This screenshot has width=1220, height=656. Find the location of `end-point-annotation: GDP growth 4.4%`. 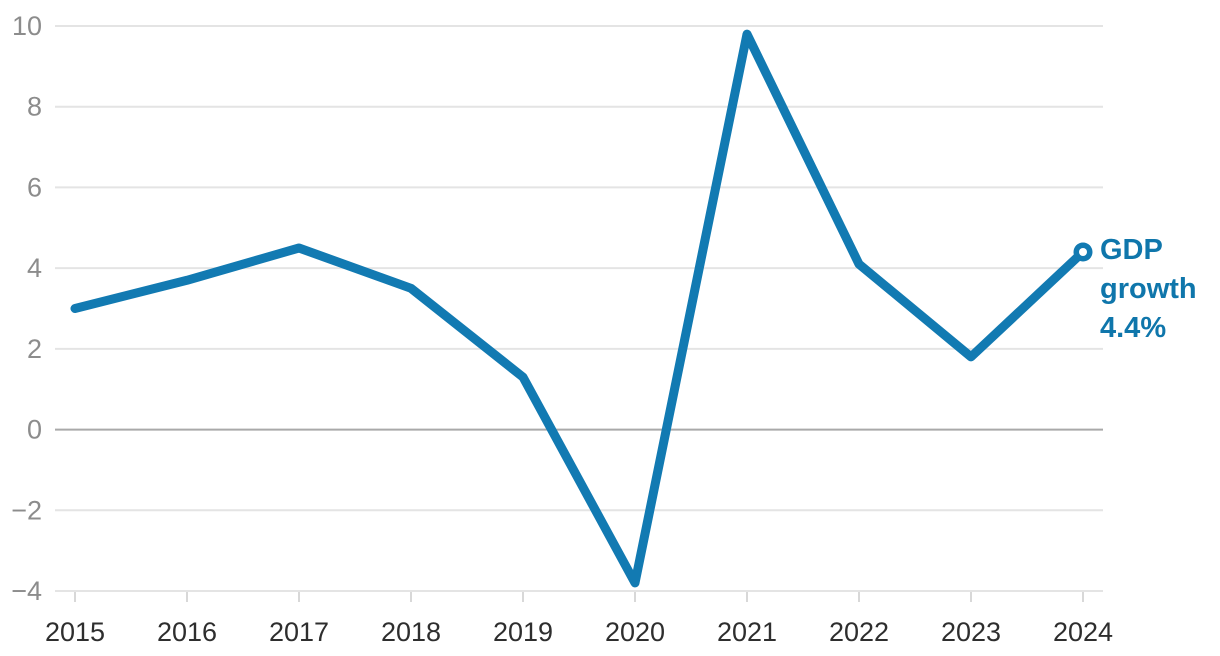

end-point-annotation: GDP growth 4.4% is located at coordinates (1148, 289).